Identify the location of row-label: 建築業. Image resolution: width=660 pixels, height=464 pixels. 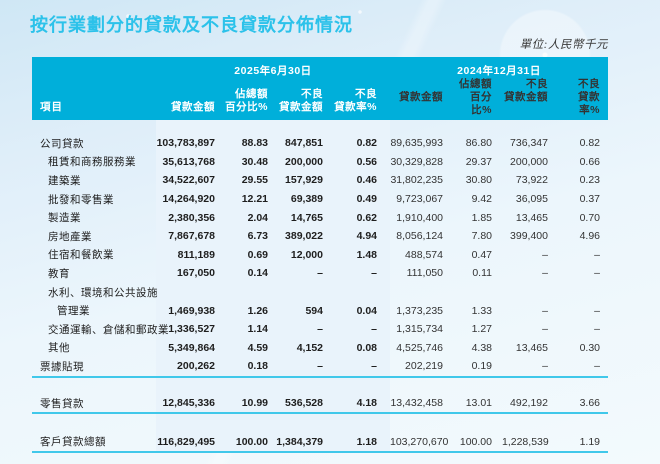
(64, 180).